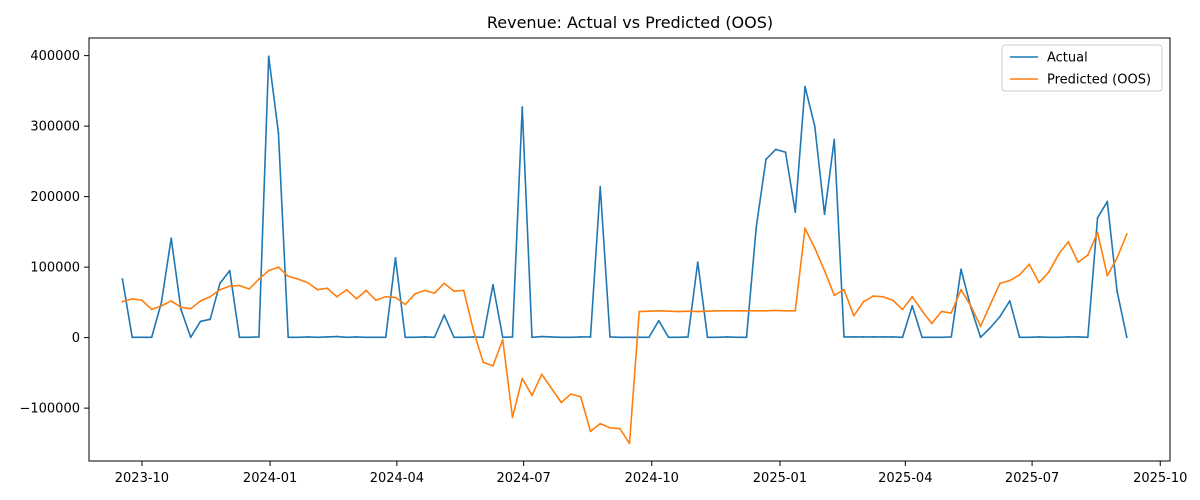 This screenshot has width=1200, height=500. What do you see at coordinates (76, 338) in the screenshot?
I see `y-tick-label: 0` at bounding box center [76, 338].